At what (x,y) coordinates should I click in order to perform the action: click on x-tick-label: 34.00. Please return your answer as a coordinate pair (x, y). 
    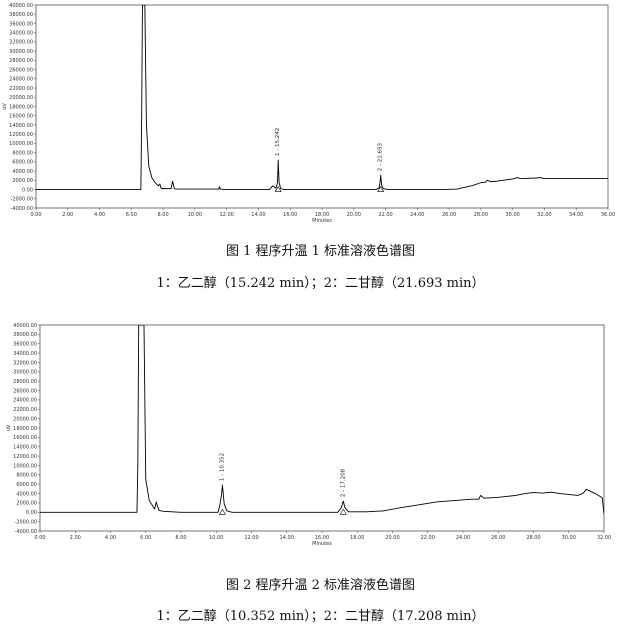
    Looking at the image, I should click on (576, 215).